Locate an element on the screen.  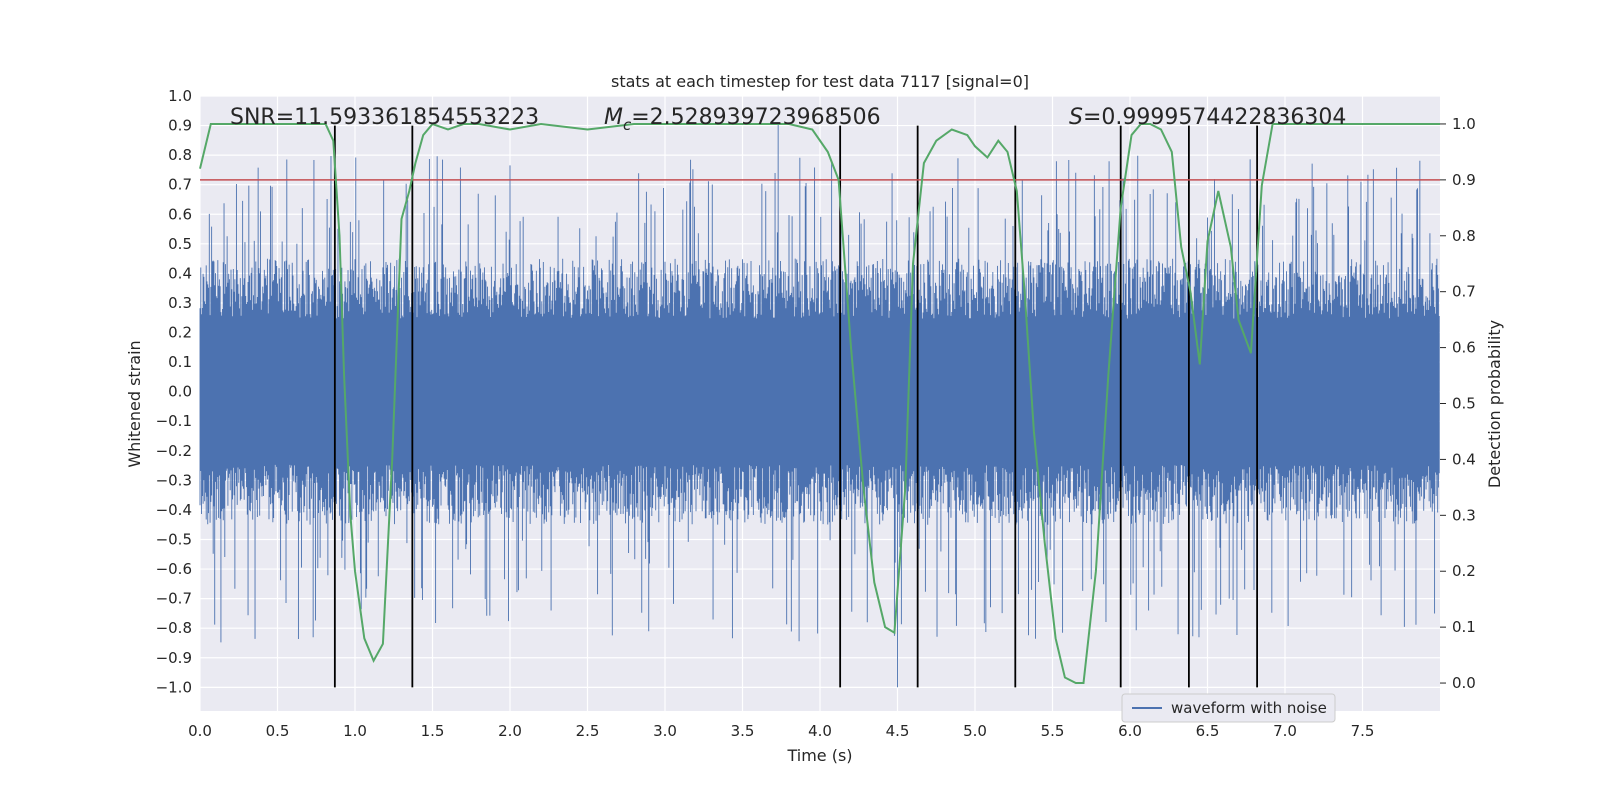
x-tick-label: 5.5 is located at coordinates (1053, 731).